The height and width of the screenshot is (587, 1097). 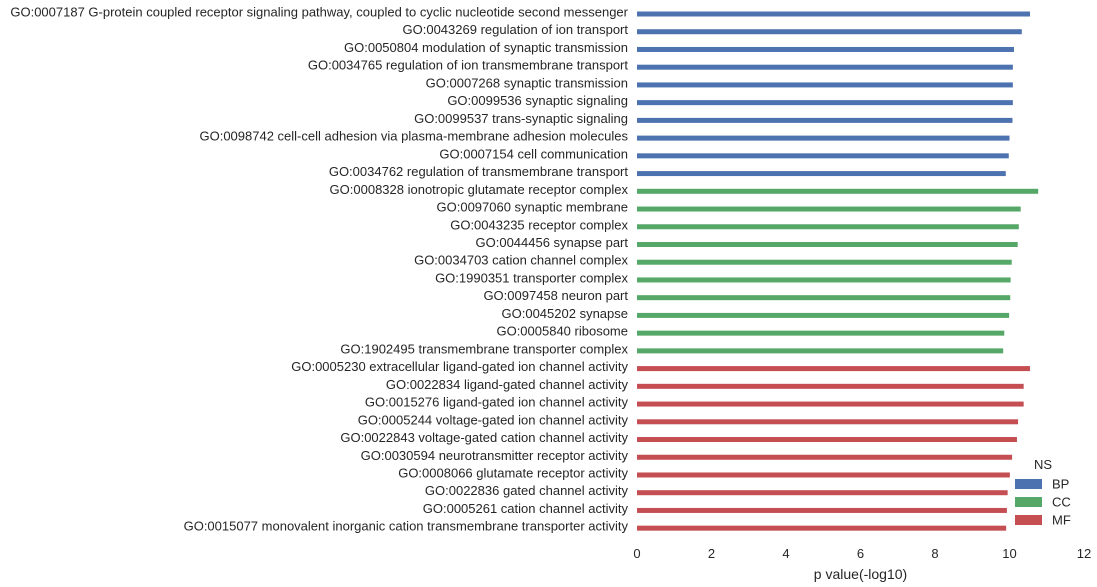 I want to click on category-label: GO:0005261 cation channel activity, so click(x=526, y=508).